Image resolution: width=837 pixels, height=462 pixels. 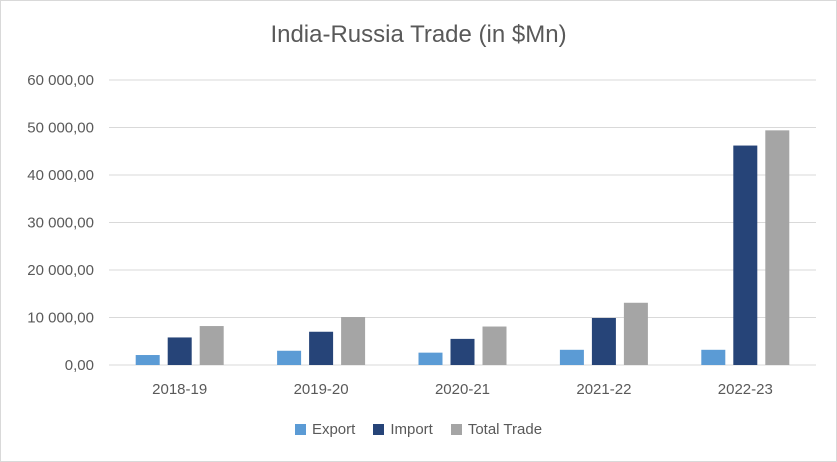 I want to click on y-tick-label: 60 000,00, so click(x=60, y=80).